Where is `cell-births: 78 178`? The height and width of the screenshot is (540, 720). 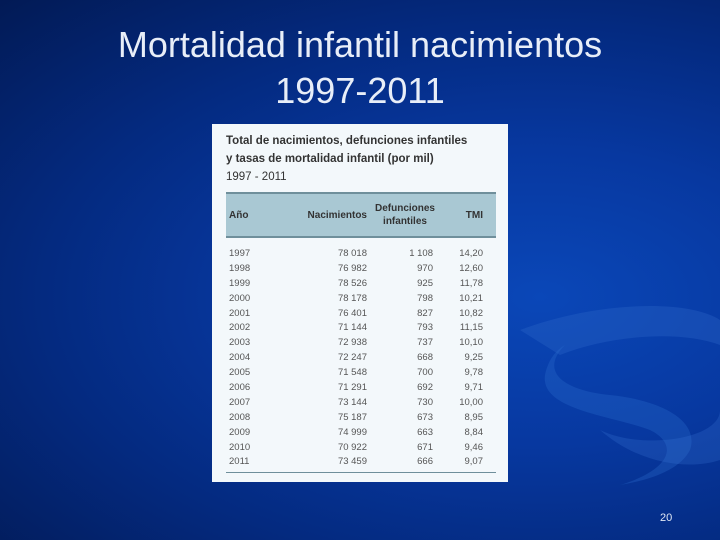 cell-births: 78 178 is located at coordinates (352, 298).